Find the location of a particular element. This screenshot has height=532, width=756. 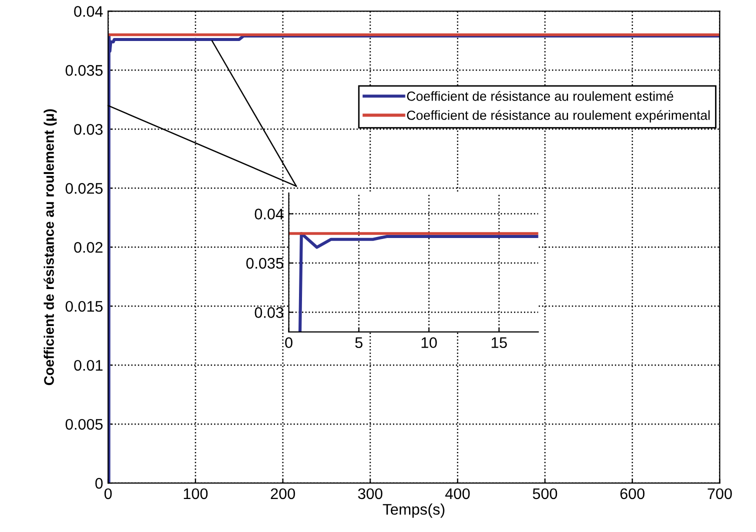

legend-label: Coefficient de résistance au roulement estimé is located at coordinates (540, 96).